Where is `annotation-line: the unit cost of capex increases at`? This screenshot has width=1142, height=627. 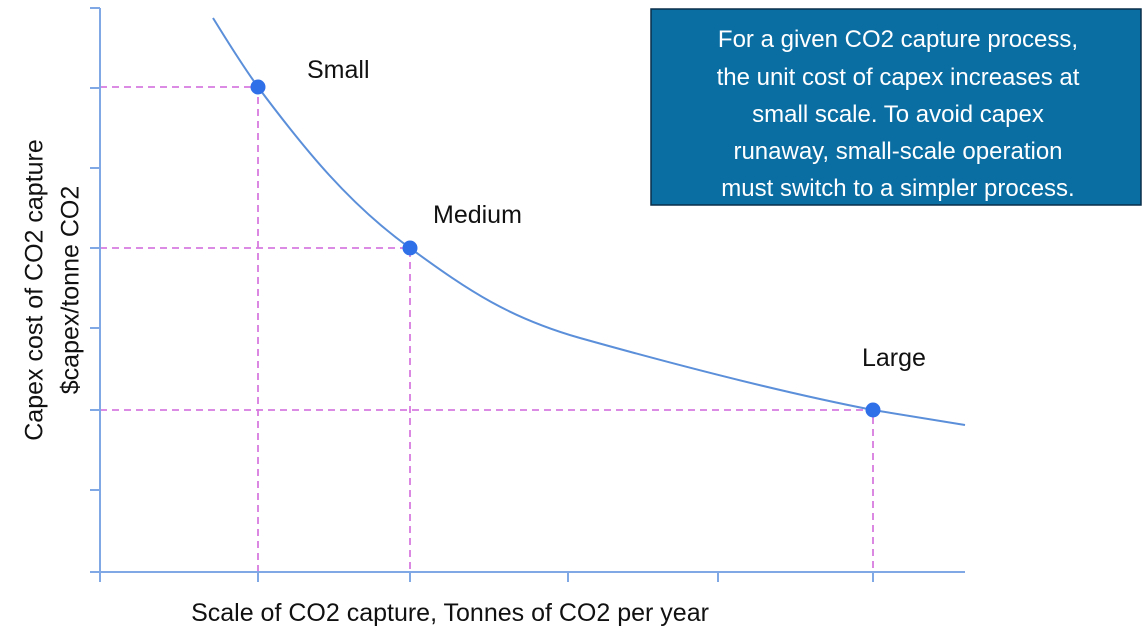
annotation-line: the unit cost of capex increases at is located at coordinates (898, 77).